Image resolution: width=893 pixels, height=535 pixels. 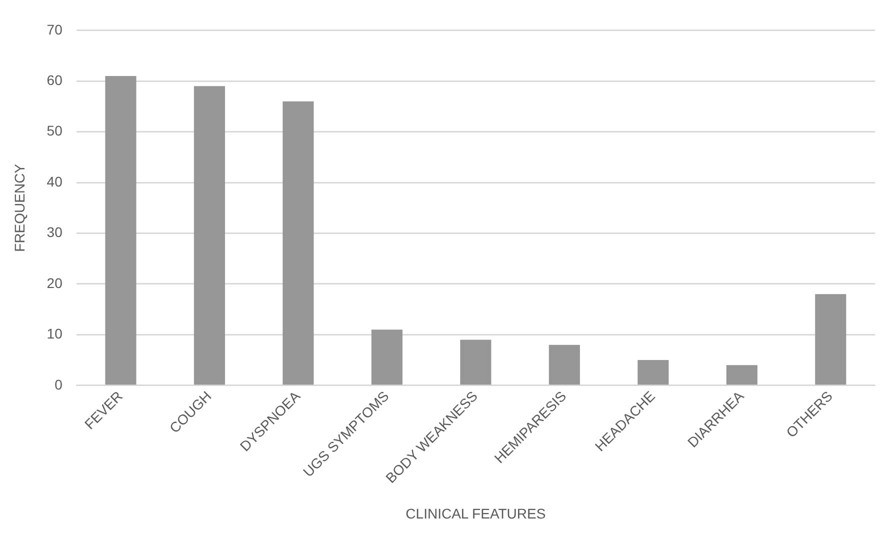 What do you see at coordinates (58, 384) in the screenshot?
I see `y-tick-label: 0` at bounding box center [58, 384].